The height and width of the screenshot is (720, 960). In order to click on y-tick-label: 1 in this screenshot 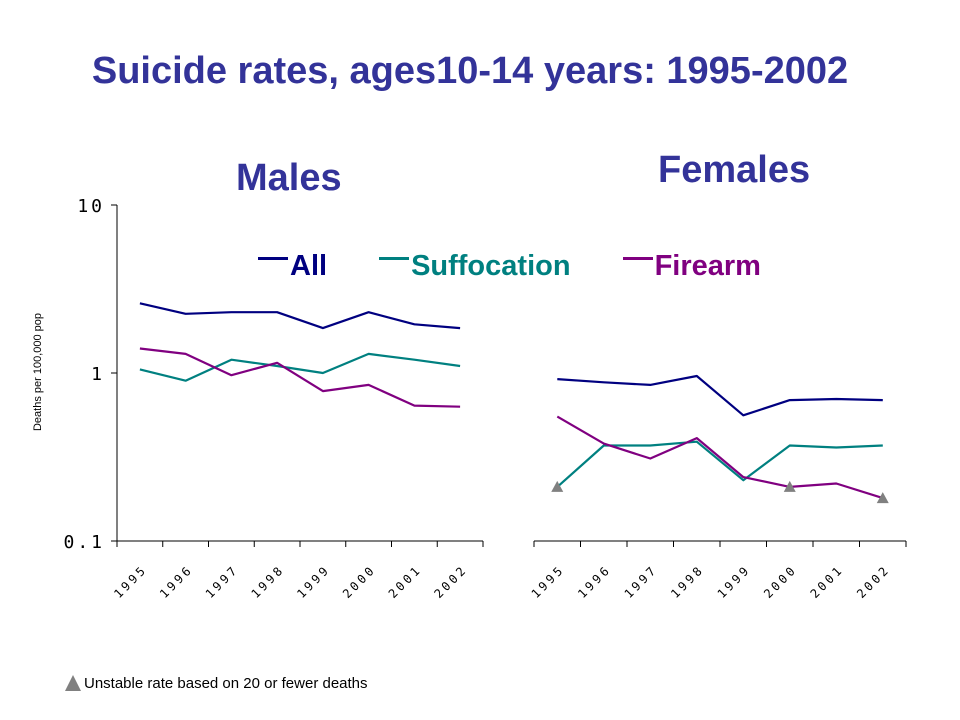, I will do `click(98, 374)`.